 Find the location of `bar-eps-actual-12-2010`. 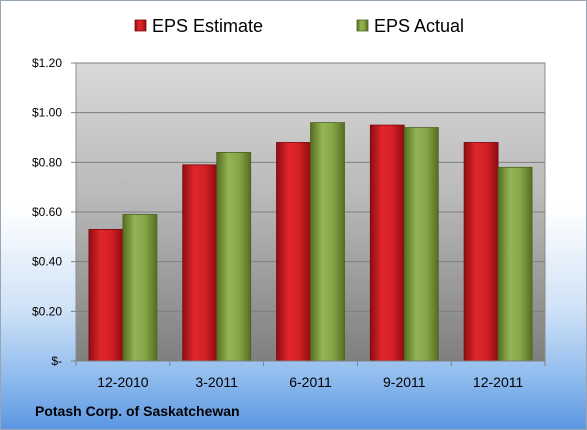

bar-eps-actual-12-2010 is located at coordinates (140, 288).